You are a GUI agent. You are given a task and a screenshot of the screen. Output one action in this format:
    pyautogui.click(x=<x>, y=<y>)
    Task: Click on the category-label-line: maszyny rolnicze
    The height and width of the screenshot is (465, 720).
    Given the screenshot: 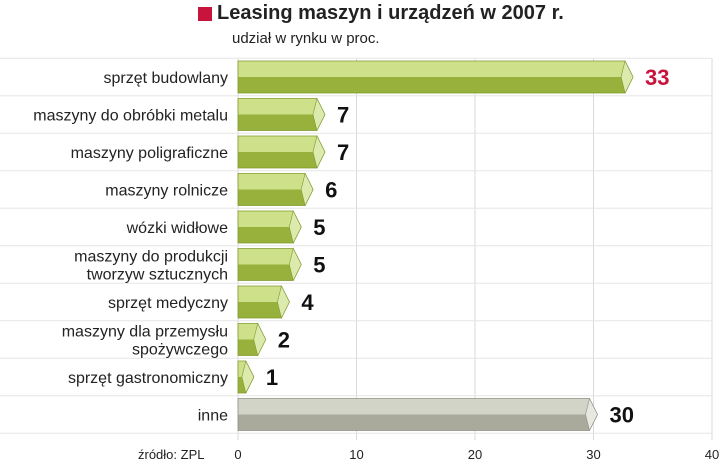 What is the action you would take?
    pyautogui.click(x=166, y=191)
    